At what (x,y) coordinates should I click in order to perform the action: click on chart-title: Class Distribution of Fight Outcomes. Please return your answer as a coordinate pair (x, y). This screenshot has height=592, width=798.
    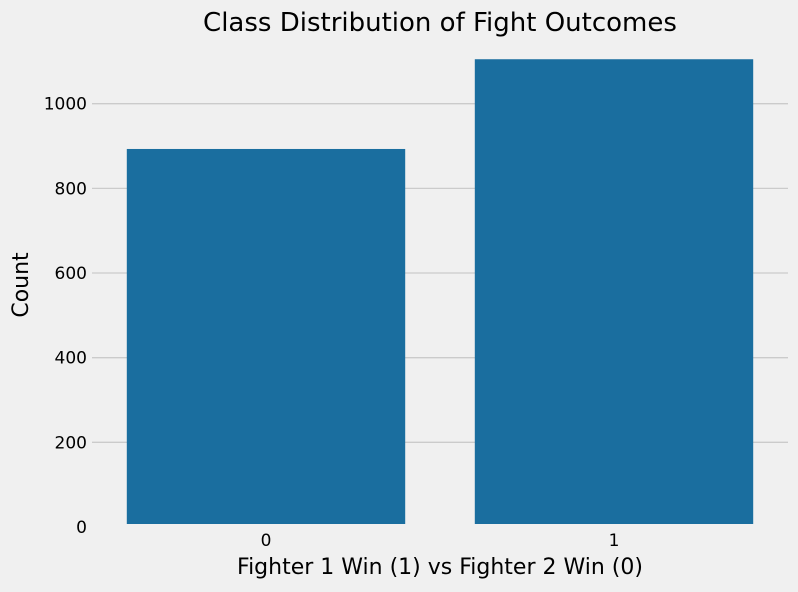
    Looking at the image, I should click on (440, 23).